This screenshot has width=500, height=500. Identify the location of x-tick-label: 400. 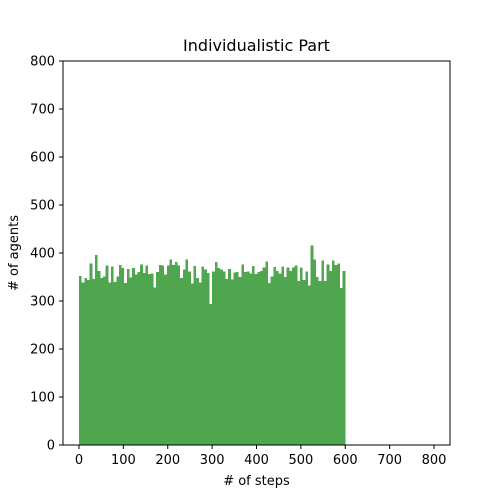
(256, 460).